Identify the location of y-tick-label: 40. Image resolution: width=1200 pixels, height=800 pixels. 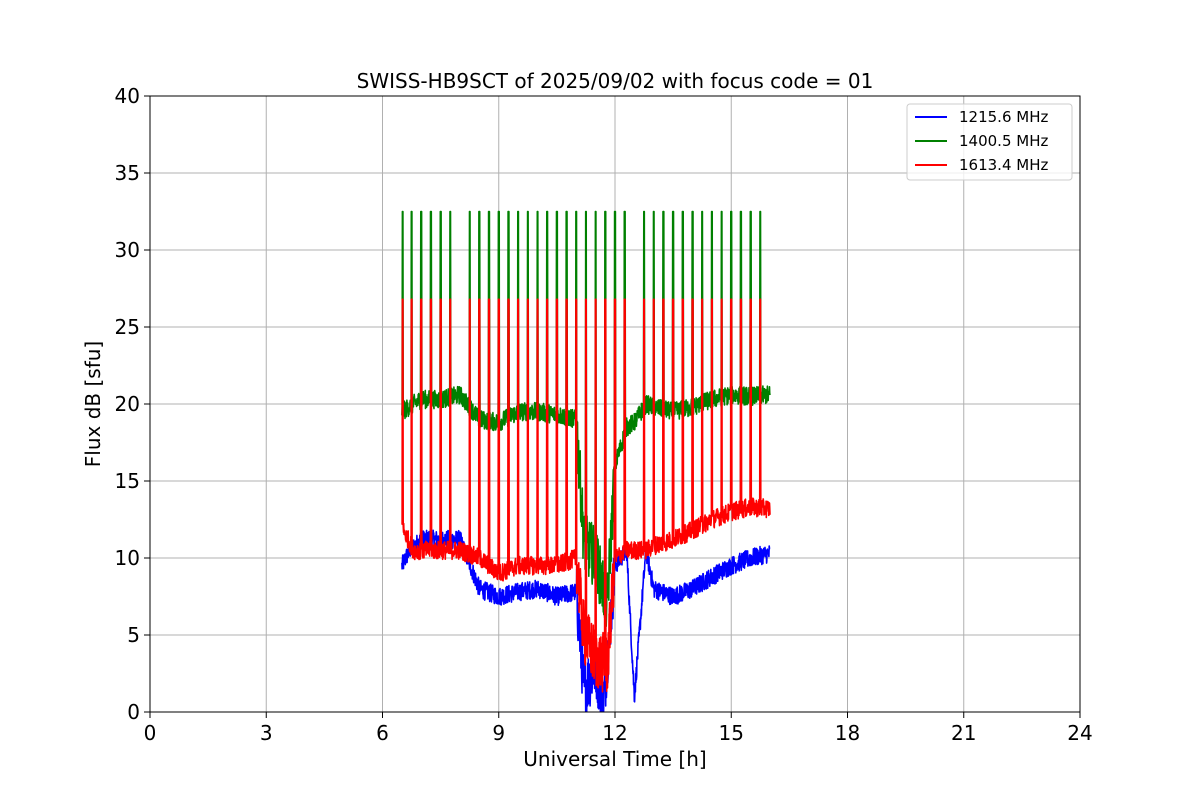
(127, 96).